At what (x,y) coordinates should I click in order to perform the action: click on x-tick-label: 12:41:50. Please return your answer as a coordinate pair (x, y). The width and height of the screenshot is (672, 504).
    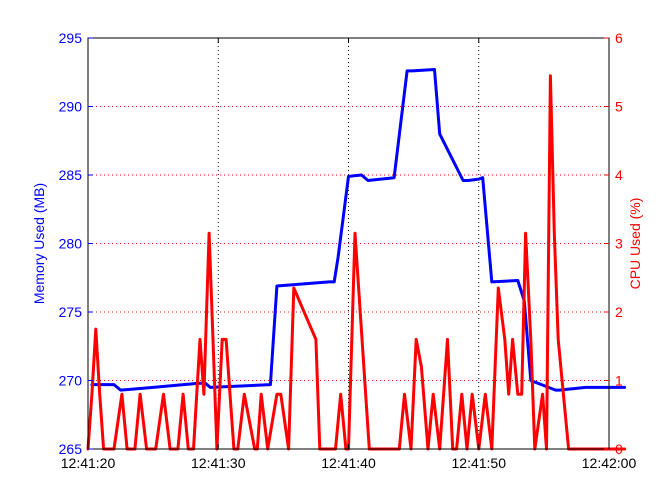
    Looking at the image, I should click on (479, 463).